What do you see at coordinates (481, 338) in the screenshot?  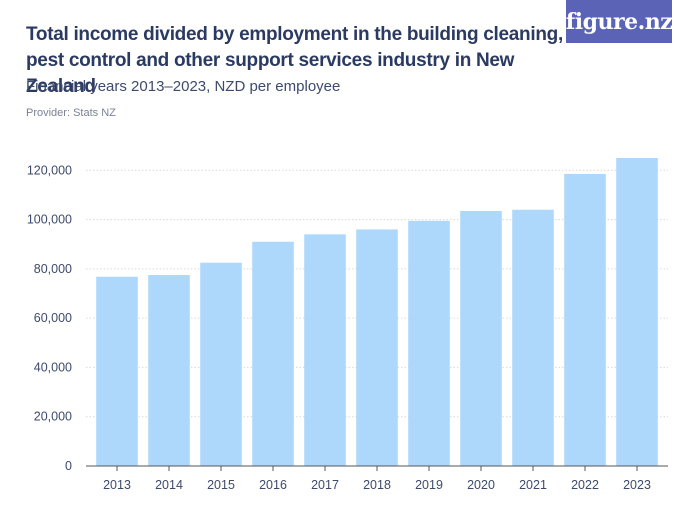 I see `bar-2020` at bounding box center [481, 338].